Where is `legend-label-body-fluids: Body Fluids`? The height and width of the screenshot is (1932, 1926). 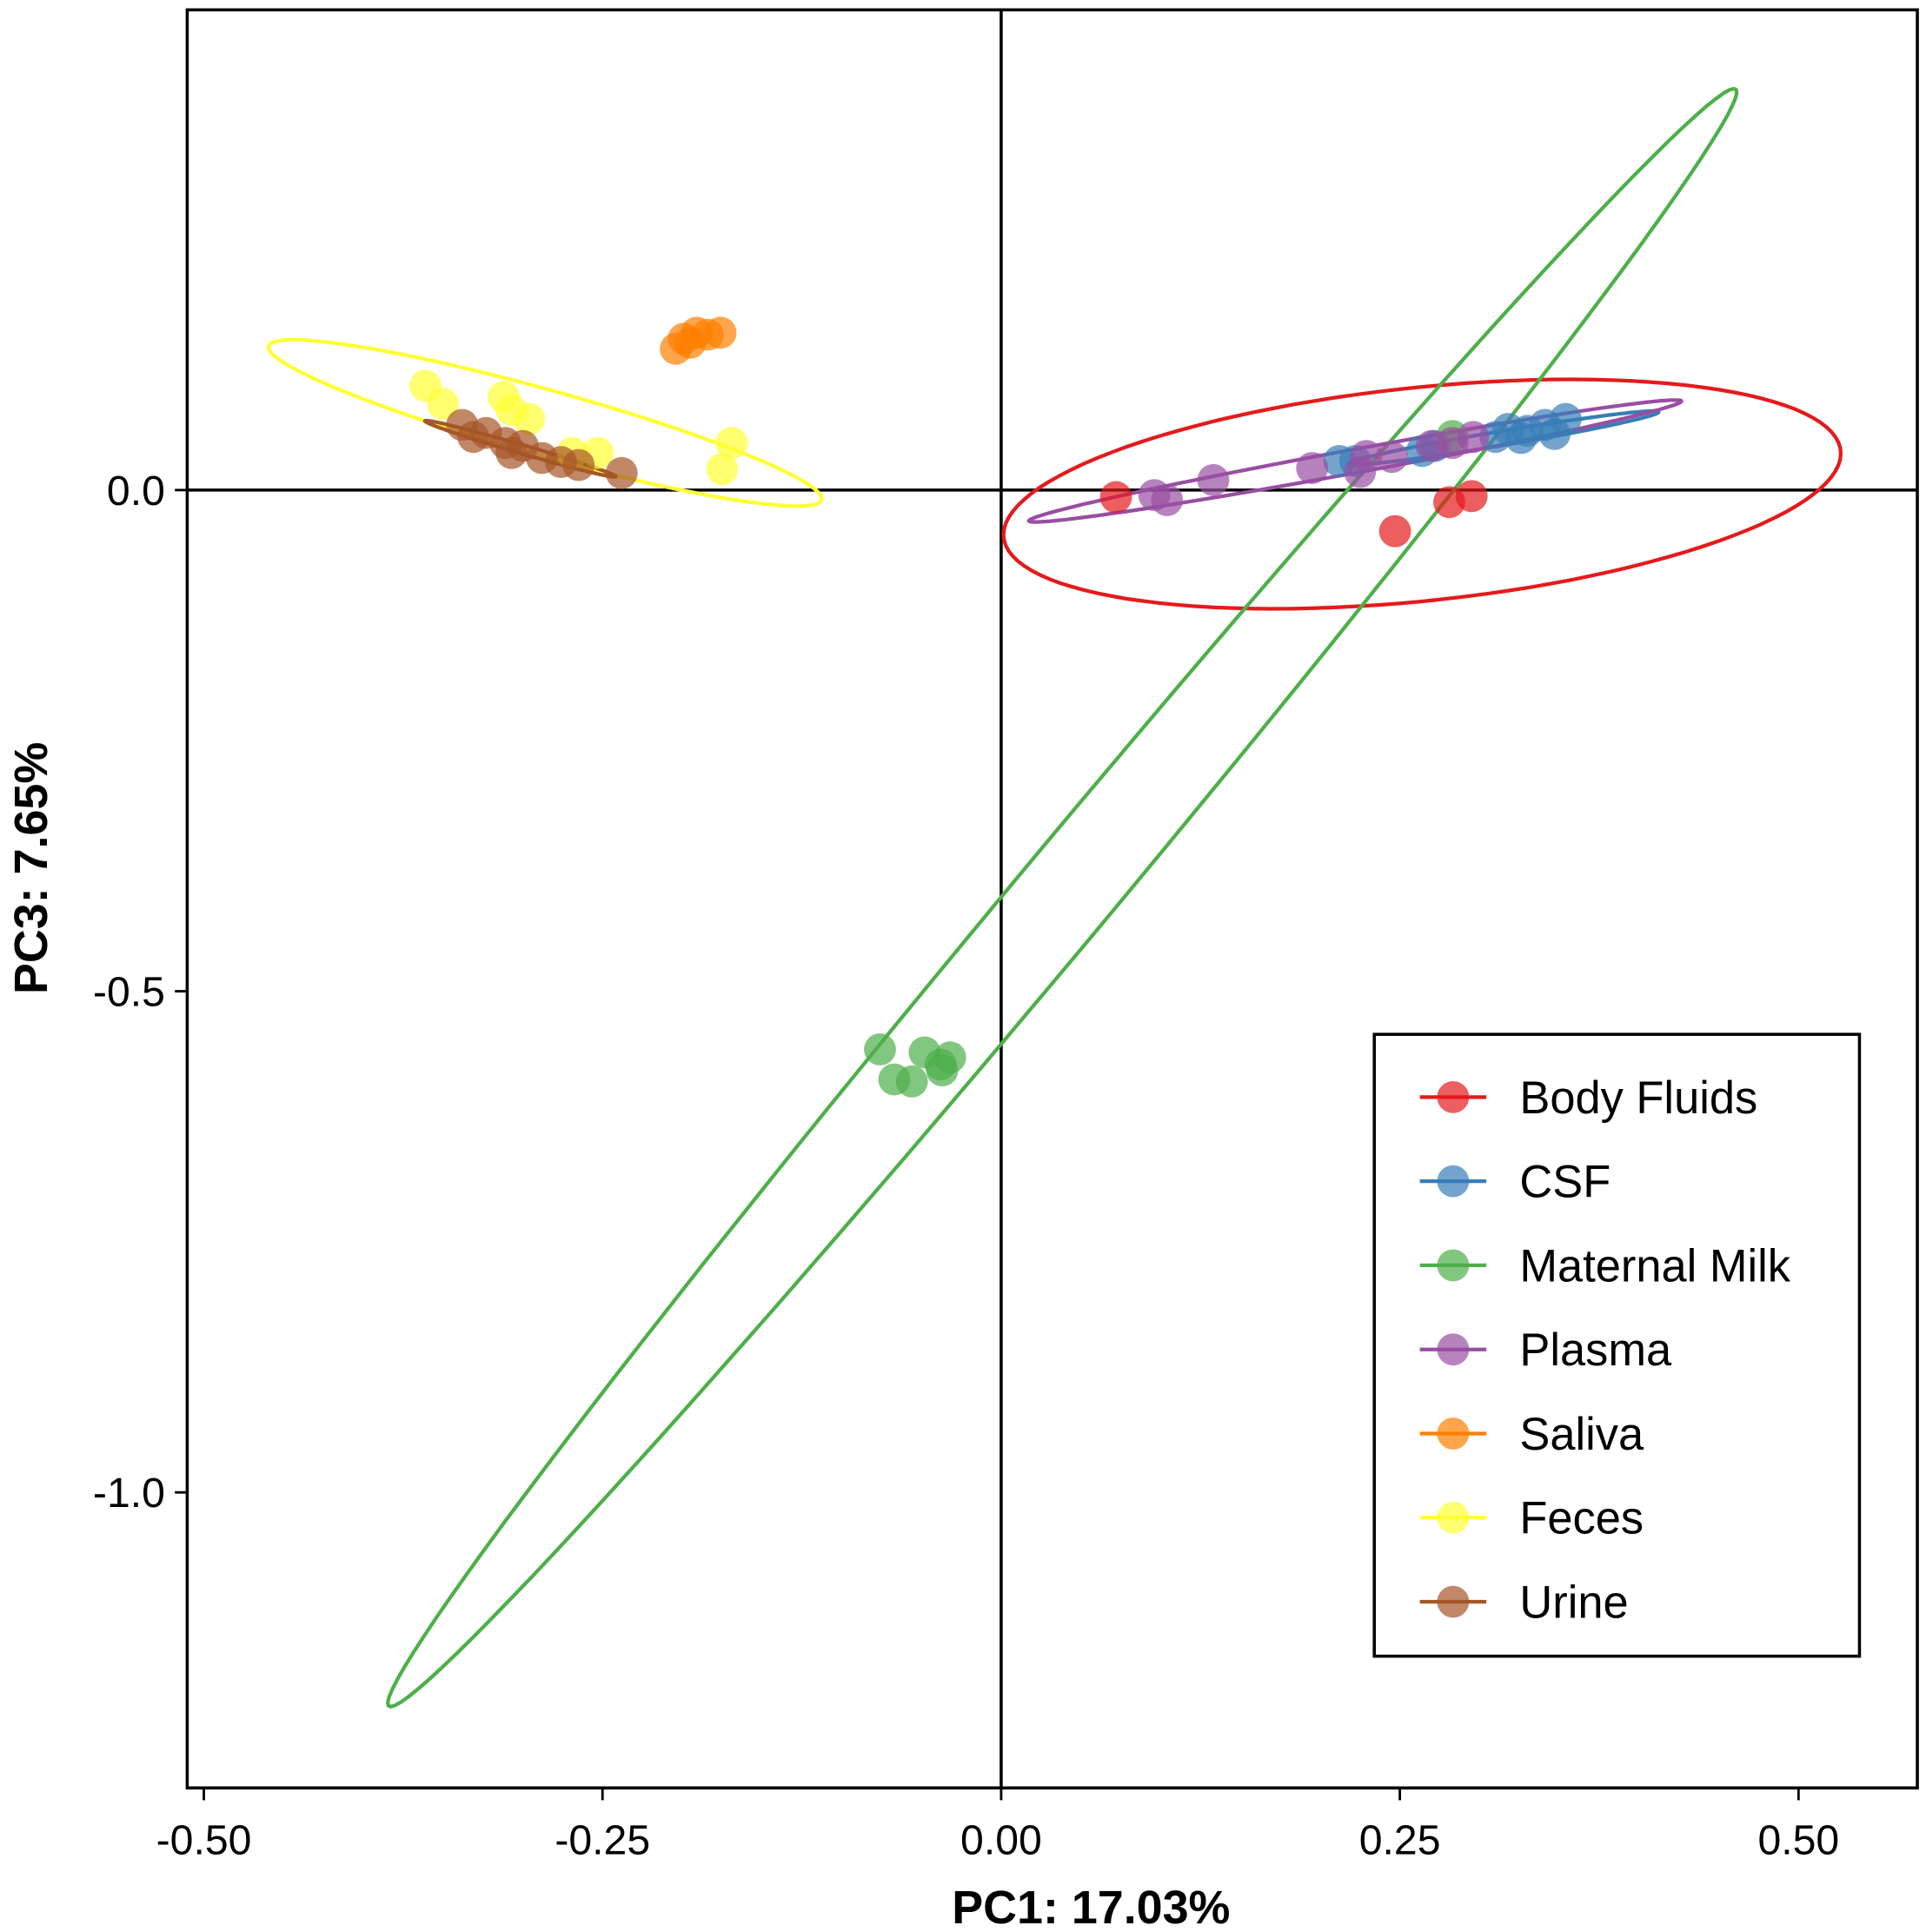 legend-label-body-fluids: Body Fluids is located at coordinates (1638, 1098).